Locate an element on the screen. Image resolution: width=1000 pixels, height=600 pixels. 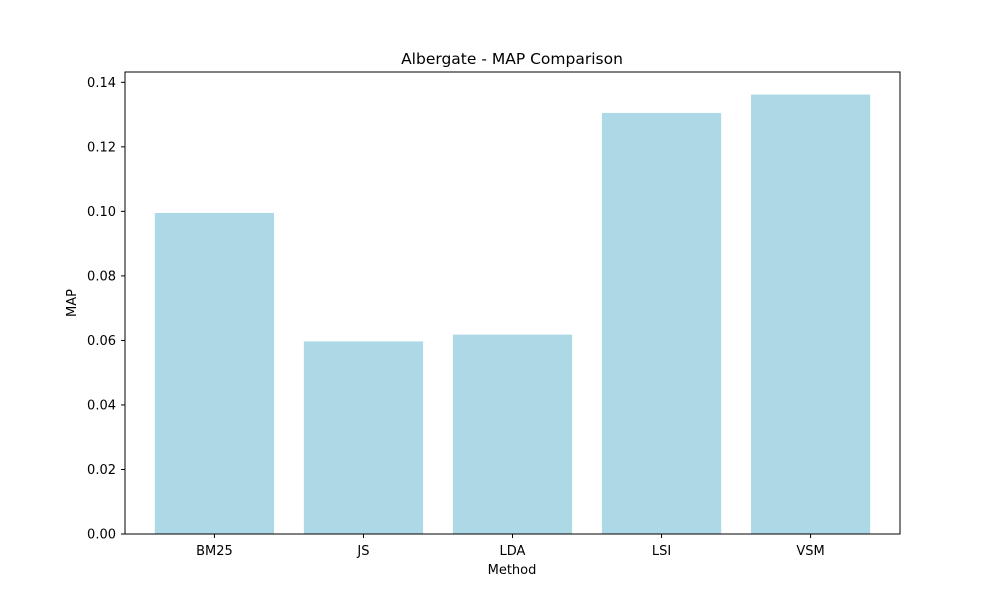
bar-lsi is located at coordinates (661, 323).